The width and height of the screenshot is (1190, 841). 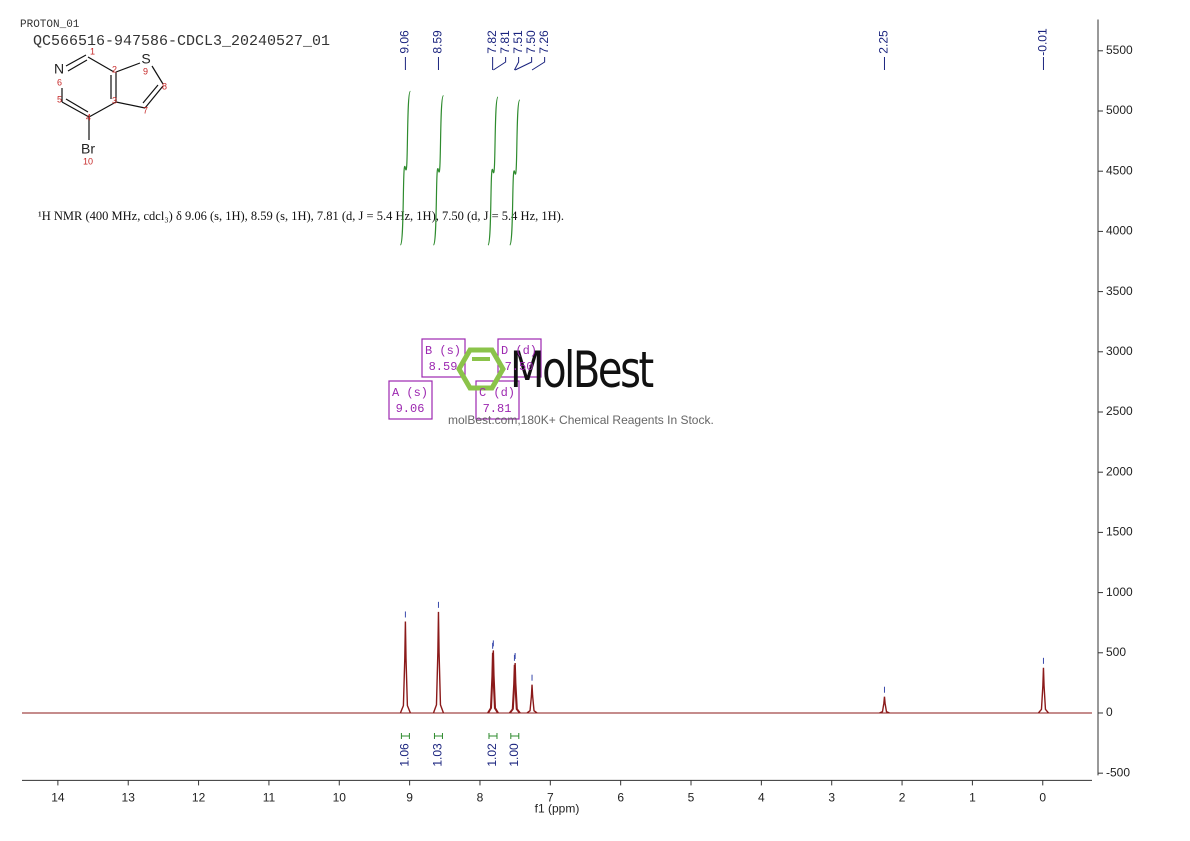 What do you see at coordinates (492, 755) in the screenshot?
I see `integral-label: 1.02` at bounding box center [492, 755].